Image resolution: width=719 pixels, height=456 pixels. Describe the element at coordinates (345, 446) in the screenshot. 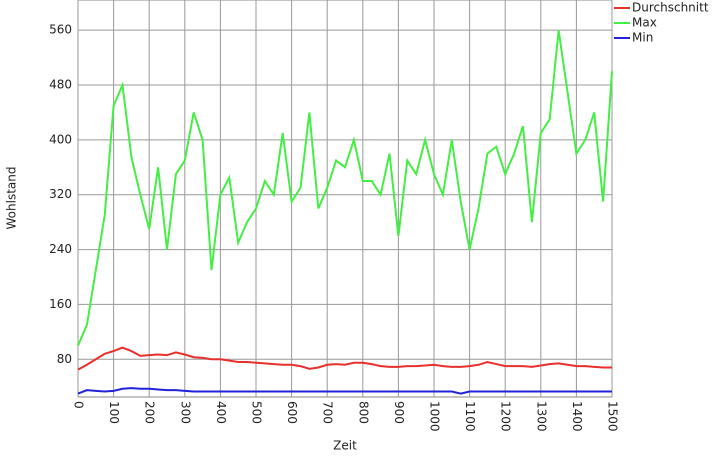

I see `x-axis-label: Zeit` at that location.